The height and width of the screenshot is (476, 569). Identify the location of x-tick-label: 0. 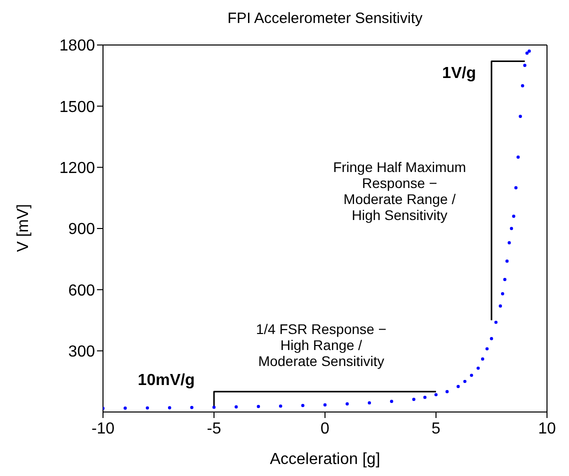
(325, 429).